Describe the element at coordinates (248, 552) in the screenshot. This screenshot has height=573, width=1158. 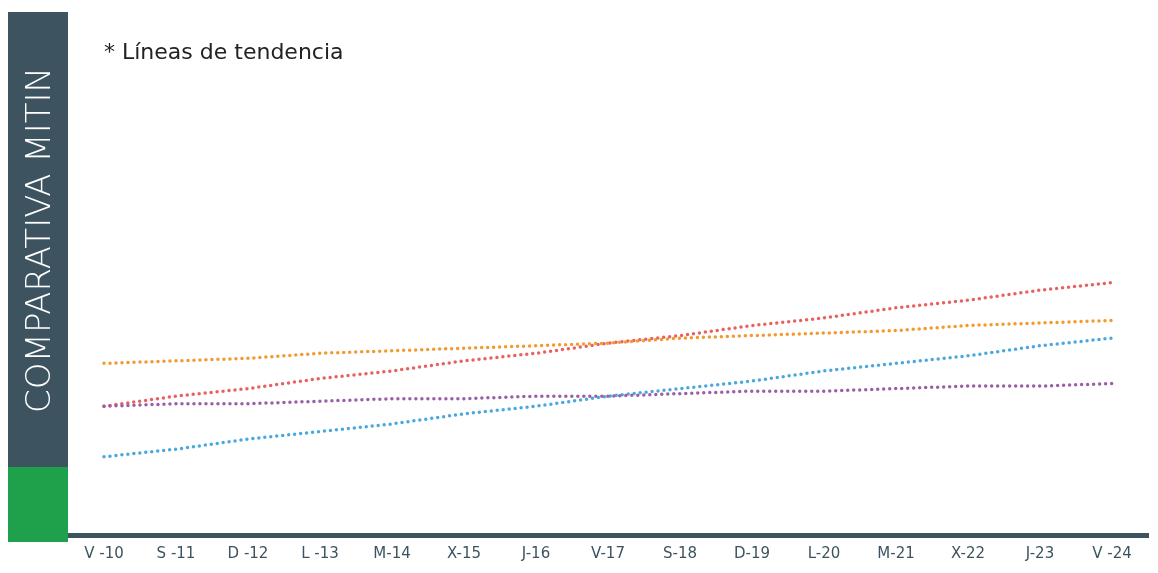
I see `x-tick-label: D -12` at that location.